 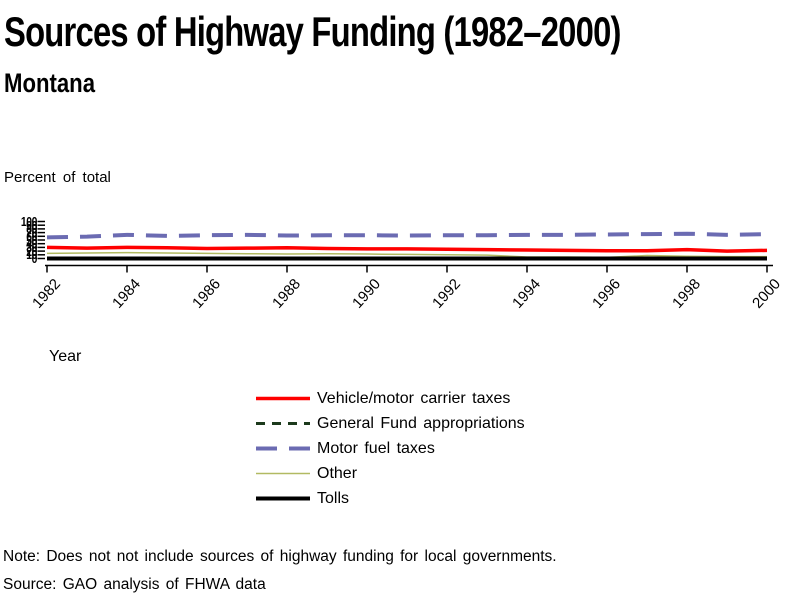 What do you see at coordinates (407, 235) in the screenshot?
I see `series-line-motor_fuel` at bounding box center [407, 235].